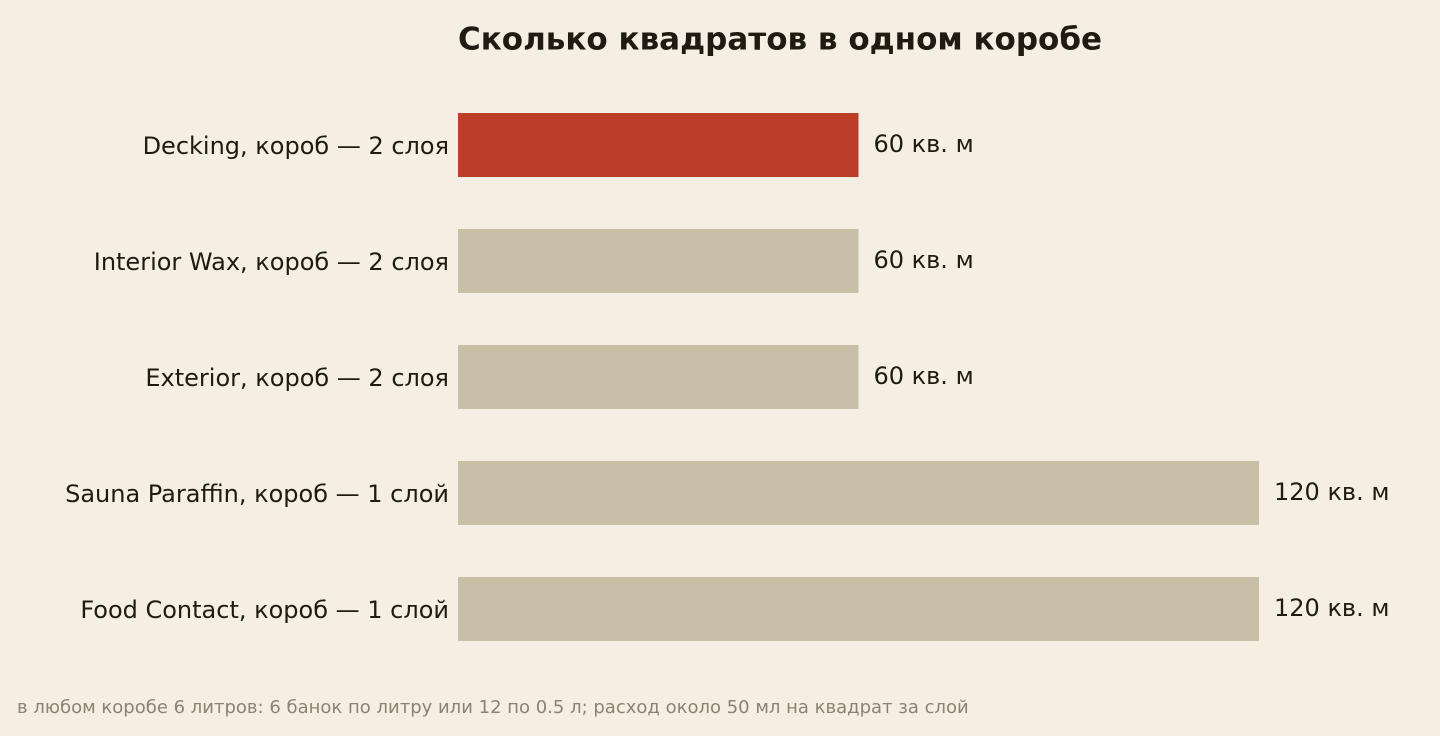  What do you see at coordinates (271, 262) in the screenshot?
I see `category-label: Interior Wax, короб — 2 слоя` at bounding box center [271, 262].